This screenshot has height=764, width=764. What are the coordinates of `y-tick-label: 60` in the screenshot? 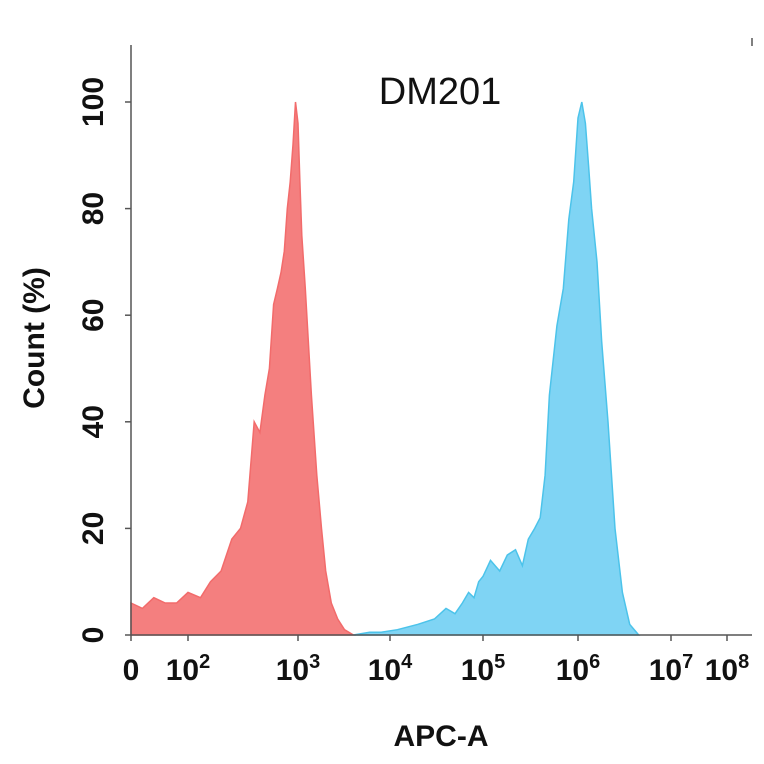 It's located at (93, 315).